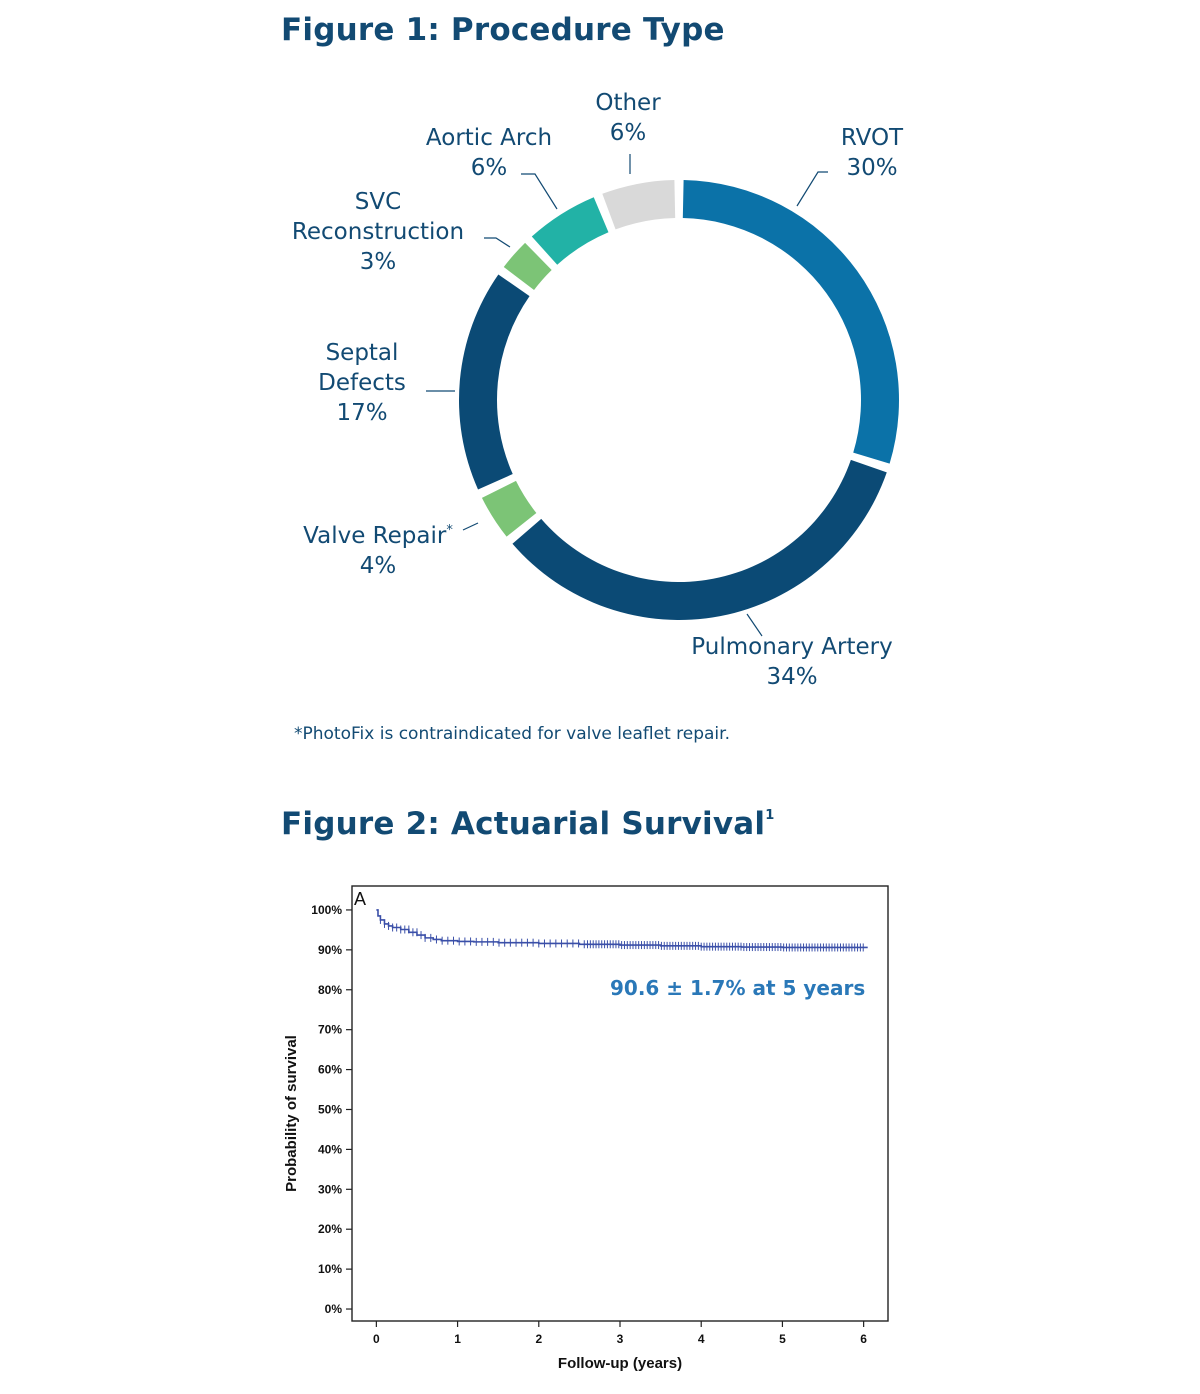 This screenshot has width=1200, height=1394. I want to click on slice-label-line: Aortic Arch, so click(489, 138).